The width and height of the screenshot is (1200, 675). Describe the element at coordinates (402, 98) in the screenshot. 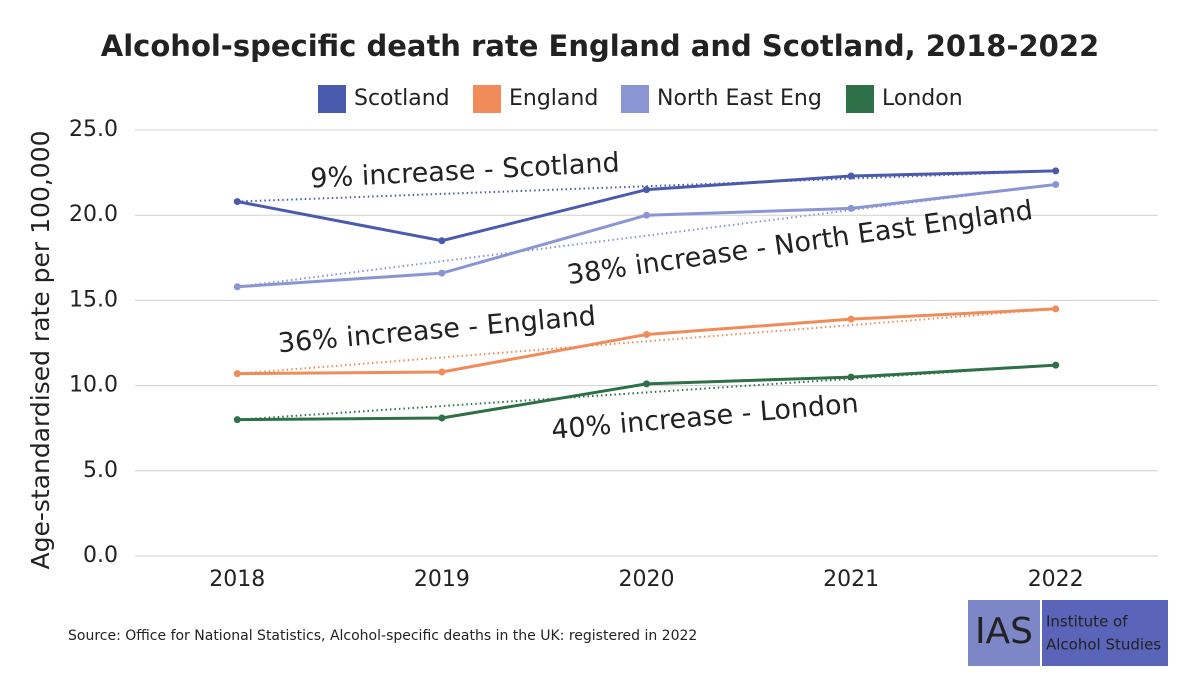

I see `legend-label: Scotland` at that location.